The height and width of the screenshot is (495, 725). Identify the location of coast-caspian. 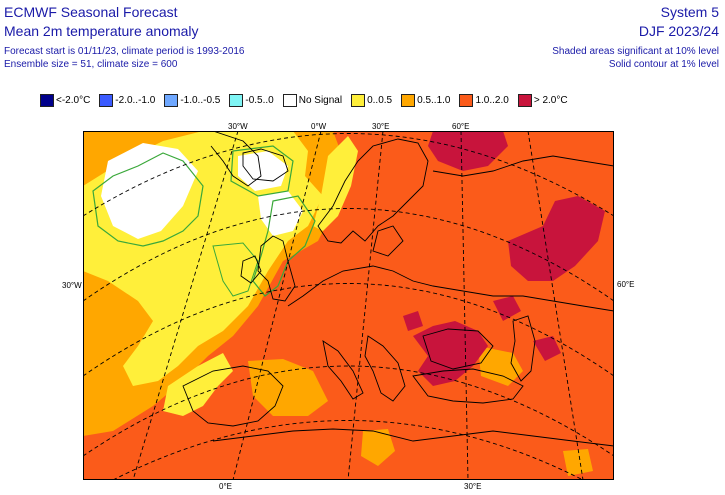
(523, 348).